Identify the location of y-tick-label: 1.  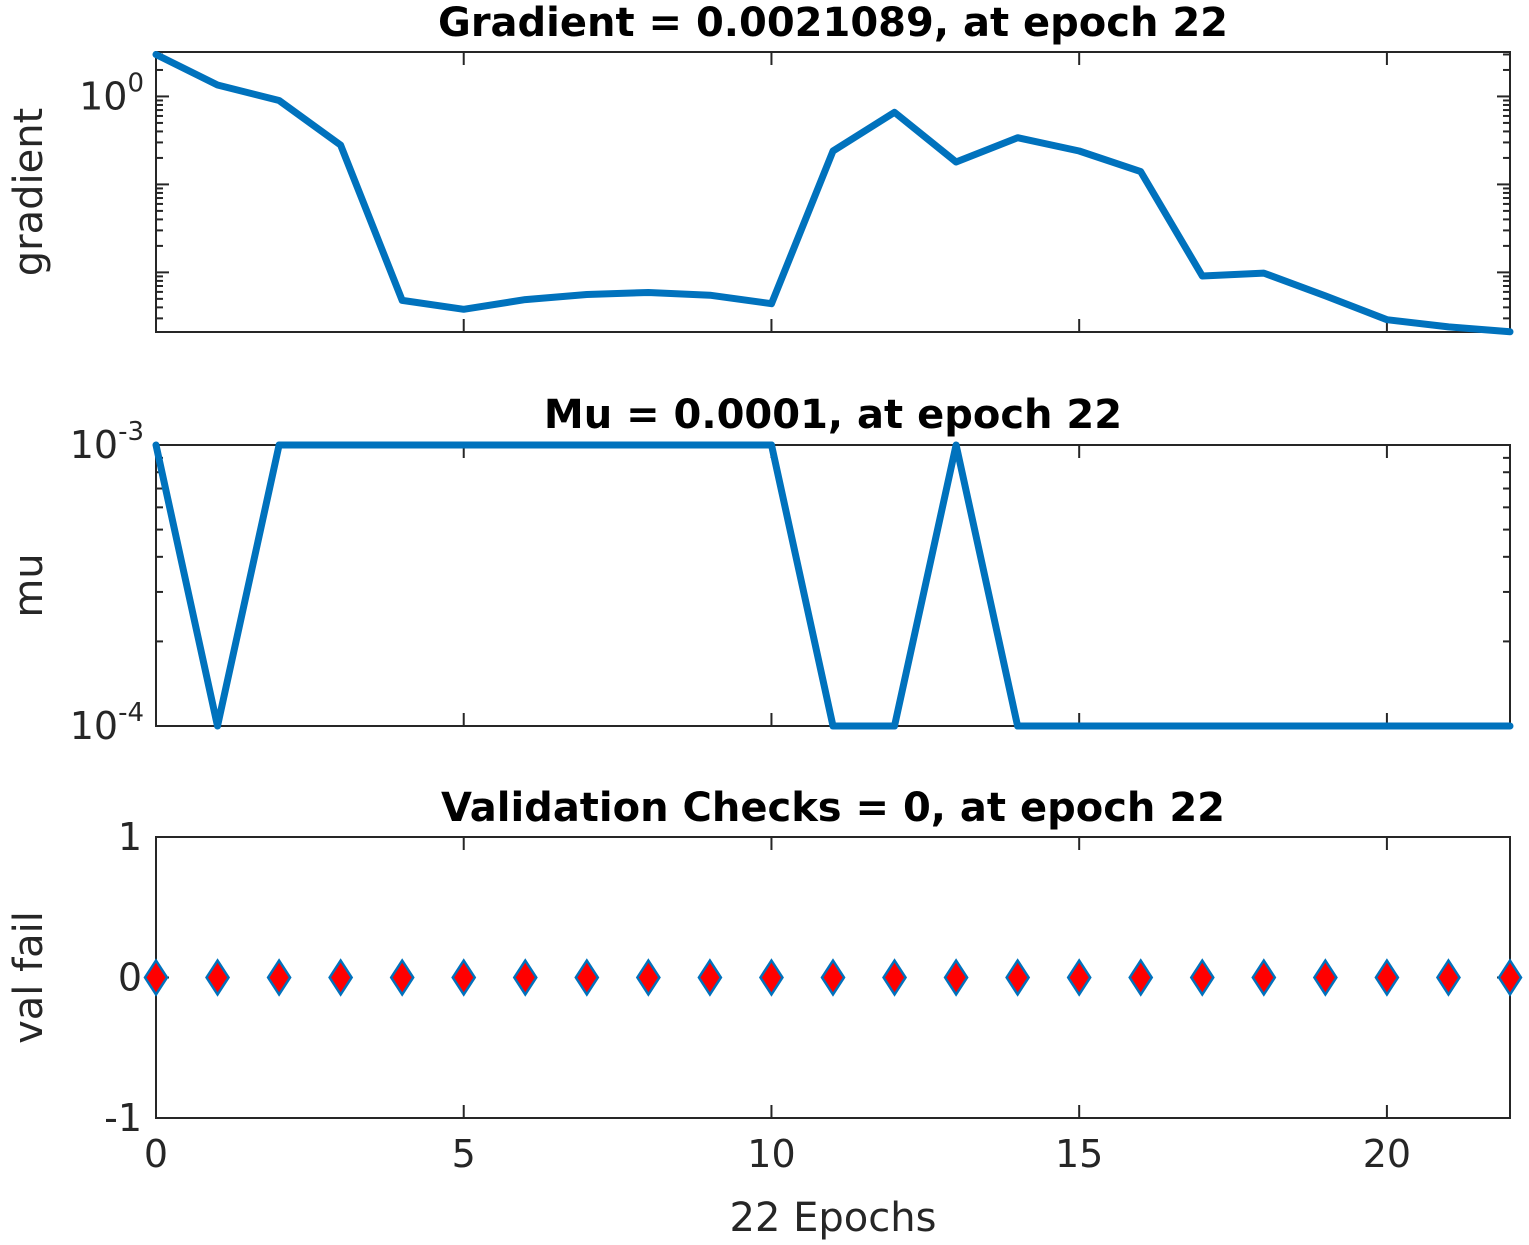
(130, 837).